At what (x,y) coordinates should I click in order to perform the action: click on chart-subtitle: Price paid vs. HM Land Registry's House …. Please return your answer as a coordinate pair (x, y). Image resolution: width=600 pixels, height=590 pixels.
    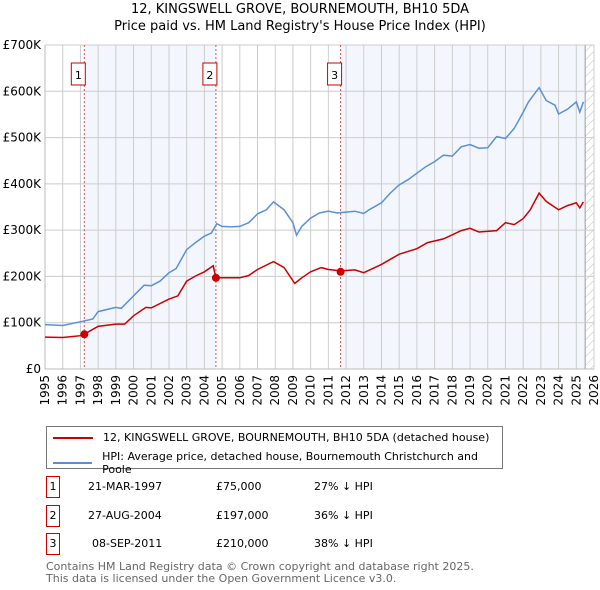
    Looking at the image, I should click on (300, 26).